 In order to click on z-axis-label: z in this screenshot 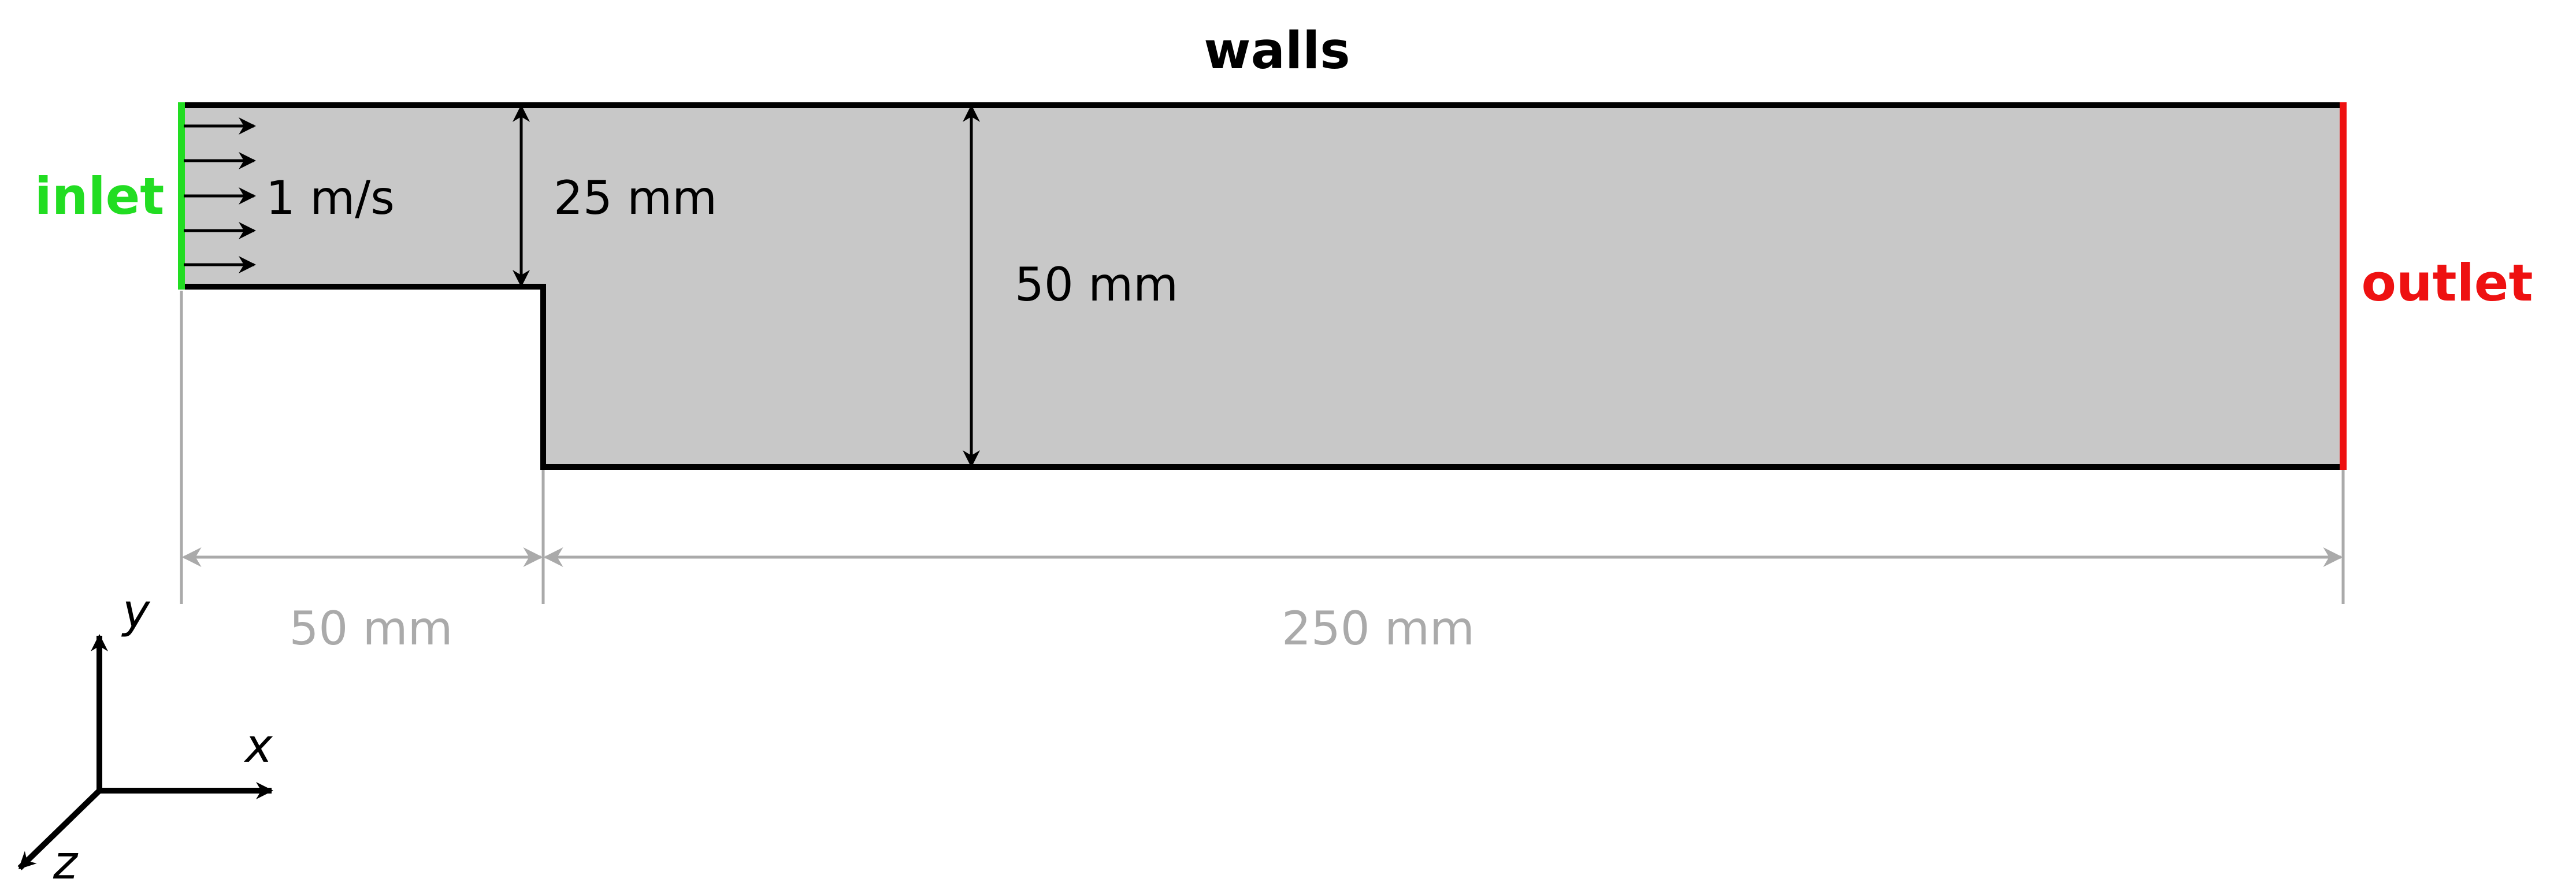, I will do `click(66, 861)`.